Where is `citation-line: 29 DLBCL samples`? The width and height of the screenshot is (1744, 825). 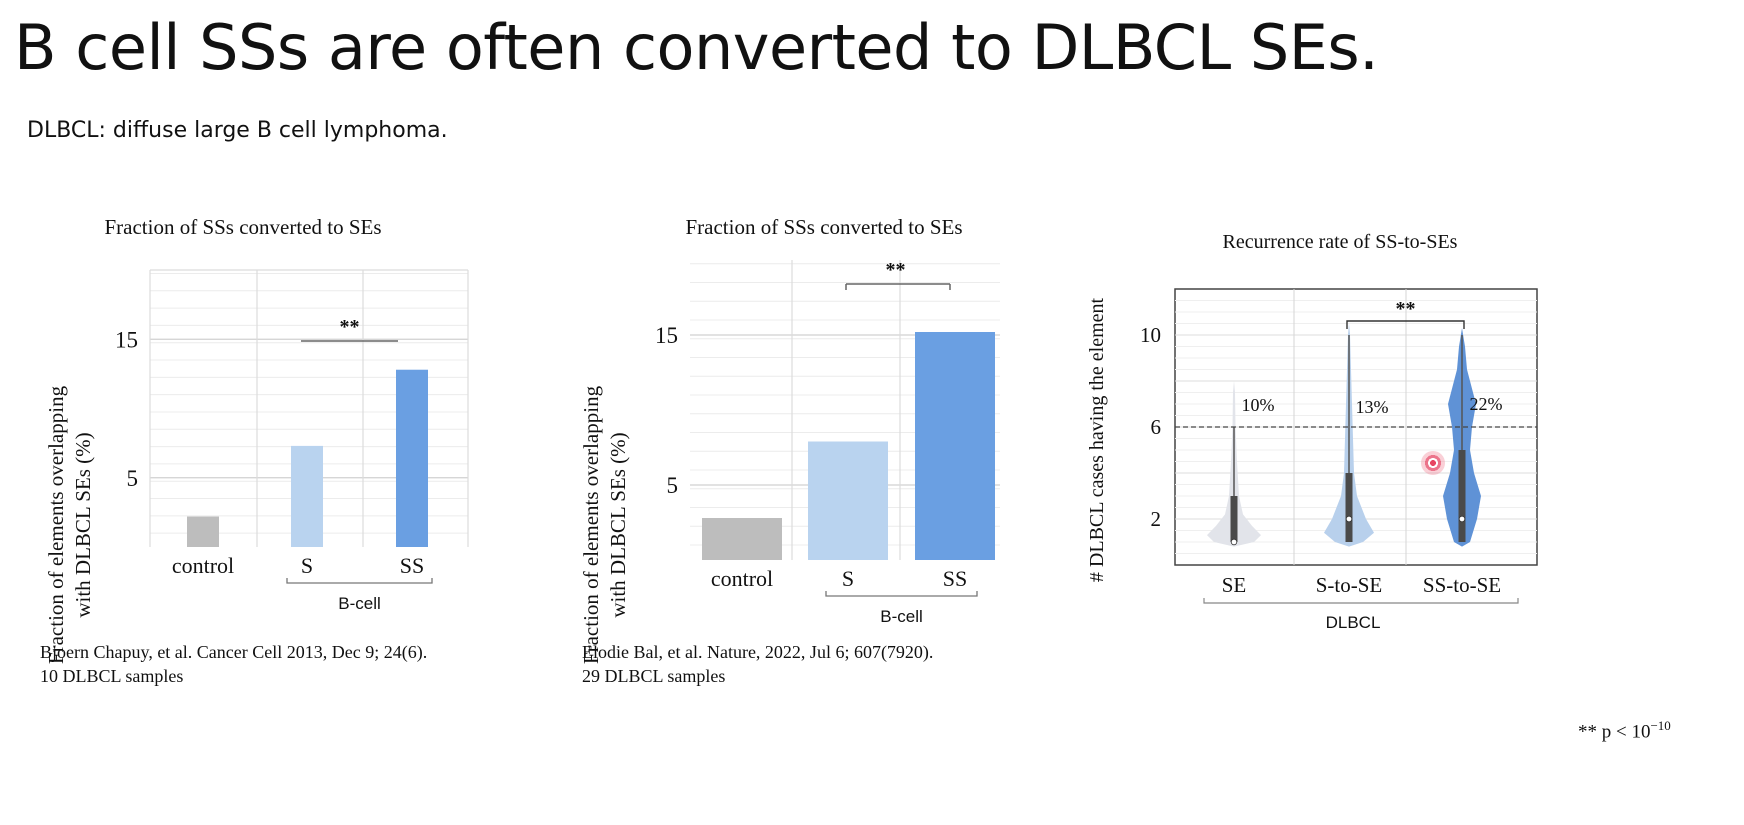 citation-line: 29 DLBCL samples is located at coordinates (654, 676).